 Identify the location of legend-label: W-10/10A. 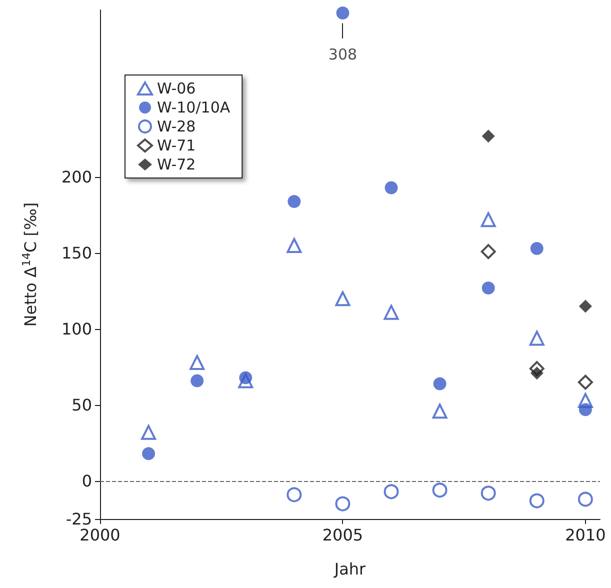
(194, 107).